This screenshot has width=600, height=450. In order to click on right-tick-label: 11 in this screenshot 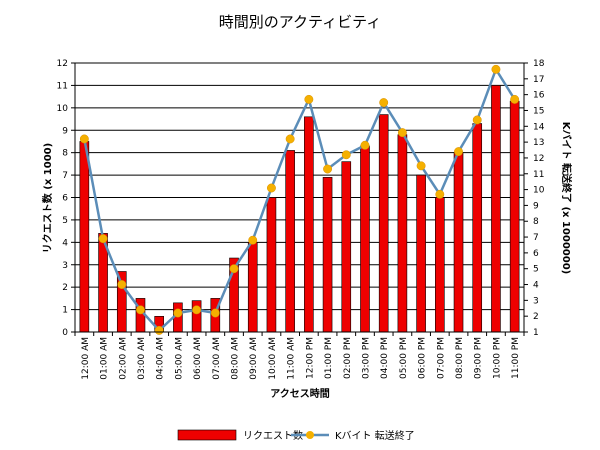, I will do `click(538, 175)`.